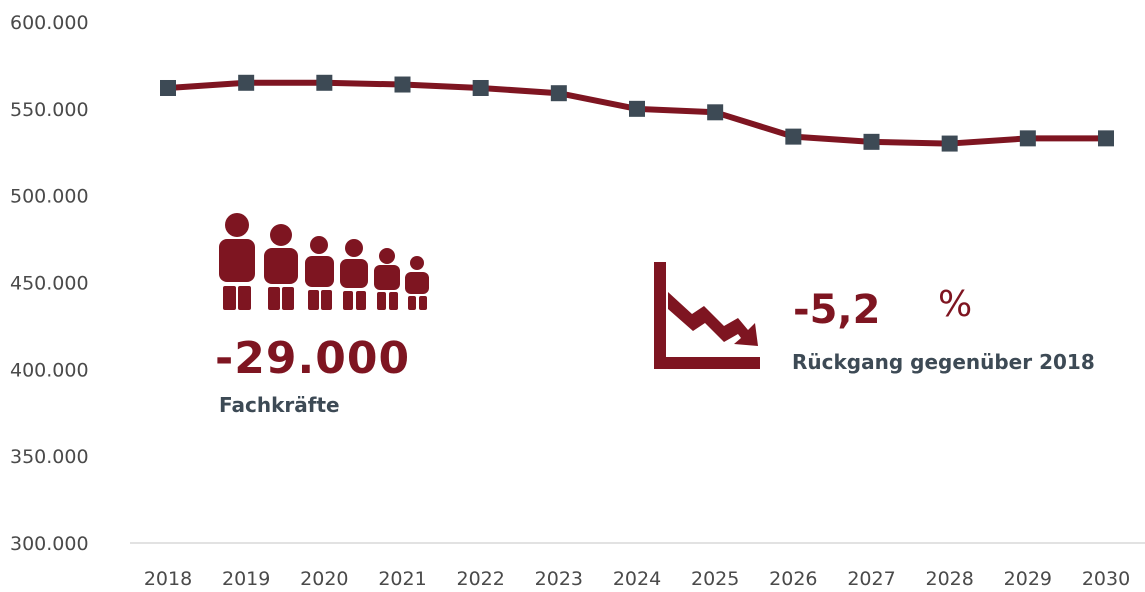 The image size is (1145, 592). Describe the element at coordinates (246, 579) in the screenshot. I see `x-tick-label: 2019` at that location.